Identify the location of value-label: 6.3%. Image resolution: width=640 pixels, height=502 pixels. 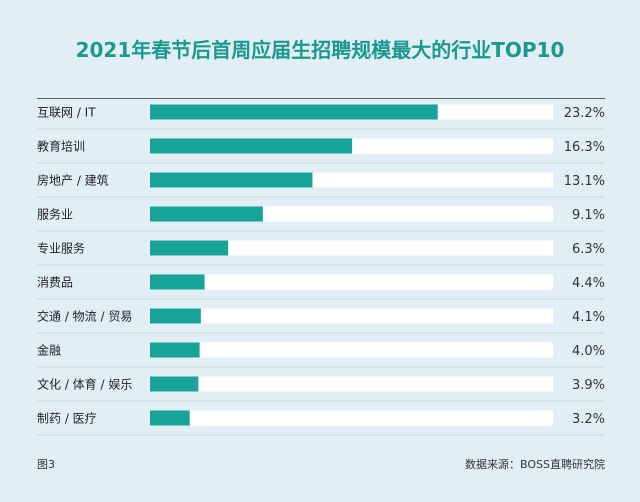
(588, 249).